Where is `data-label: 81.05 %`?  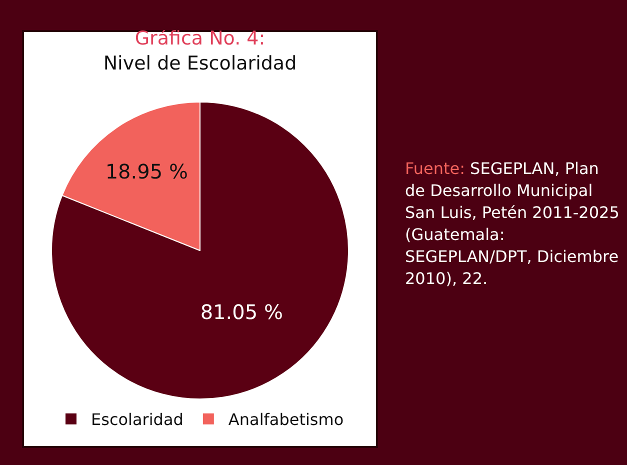
data-label: 81.05 % is located at coordinates (241, 312).